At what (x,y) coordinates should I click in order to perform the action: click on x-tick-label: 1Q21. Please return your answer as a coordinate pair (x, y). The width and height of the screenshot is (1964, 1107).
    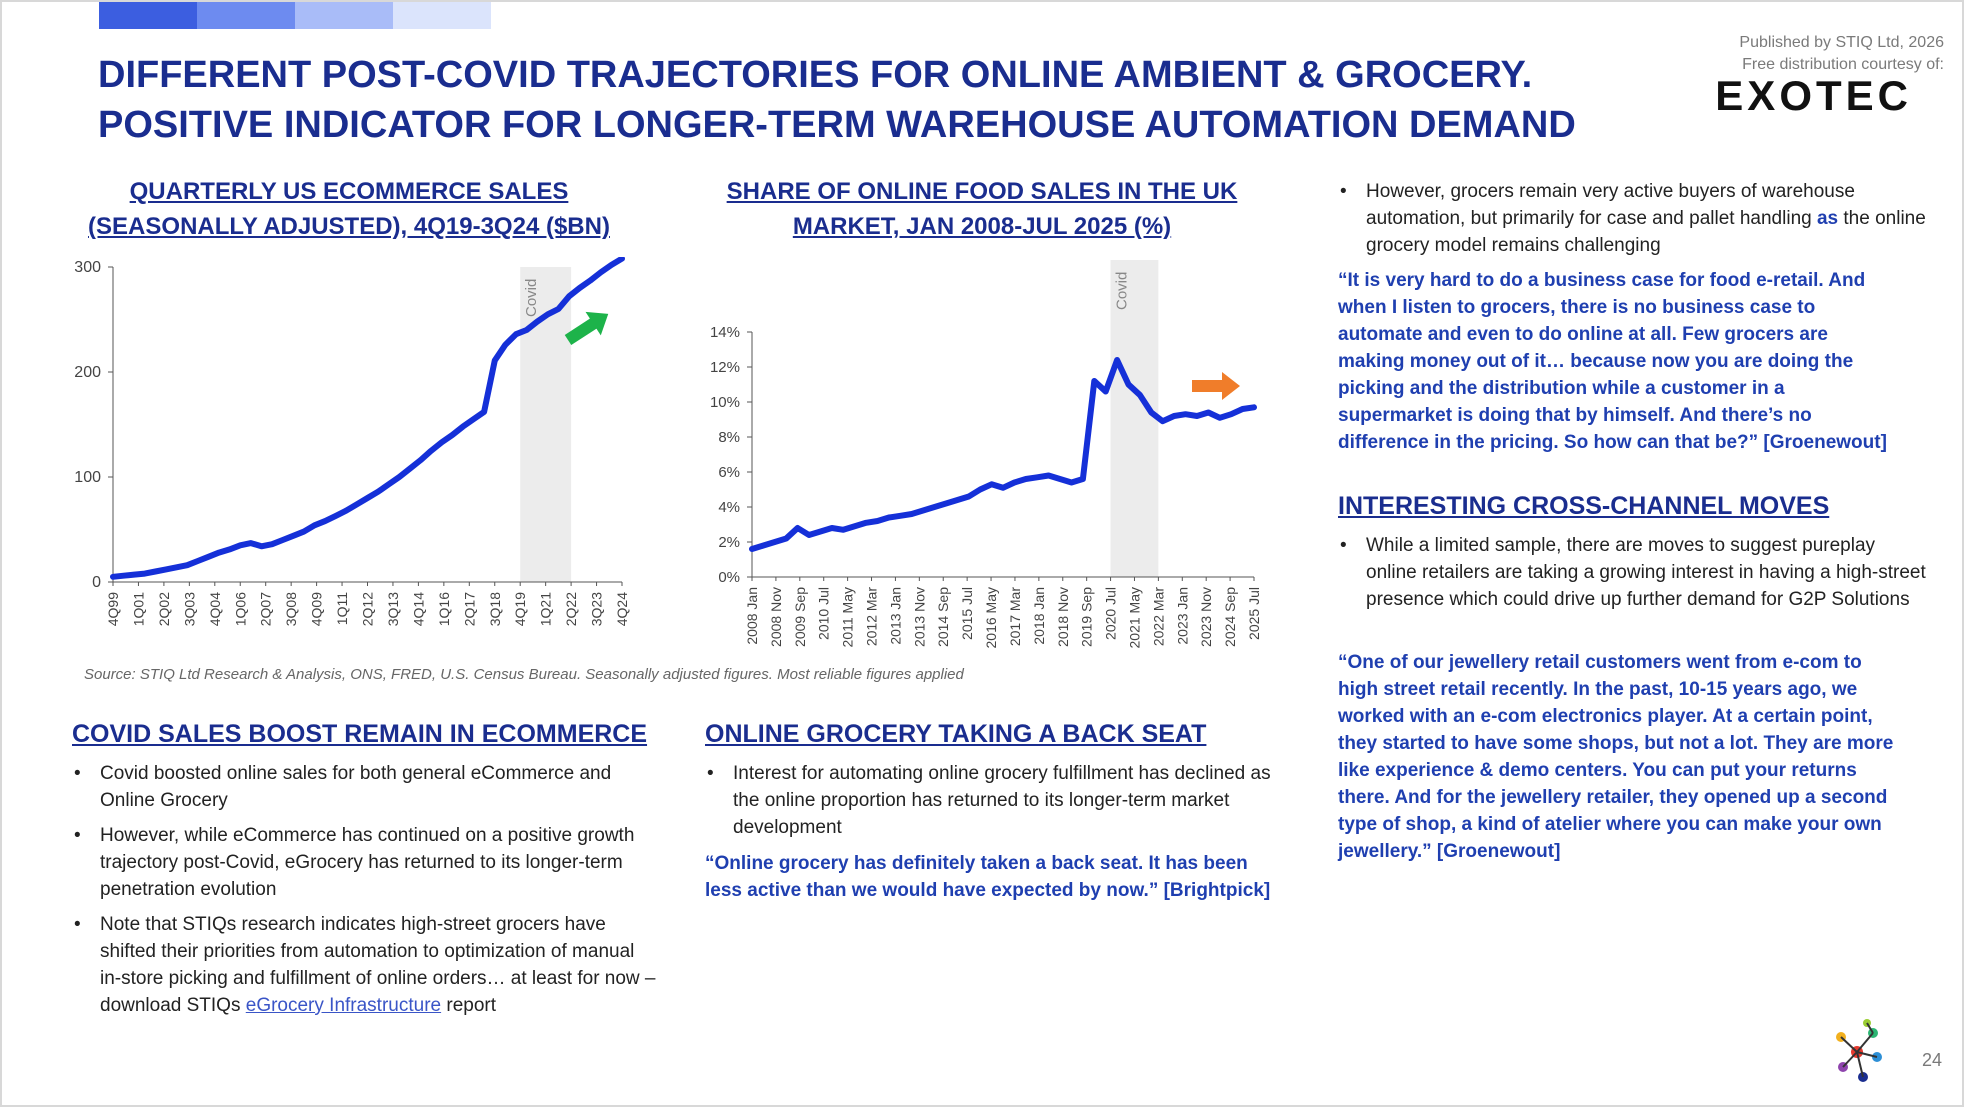
    Looking at the image, I should click on (546, 609).